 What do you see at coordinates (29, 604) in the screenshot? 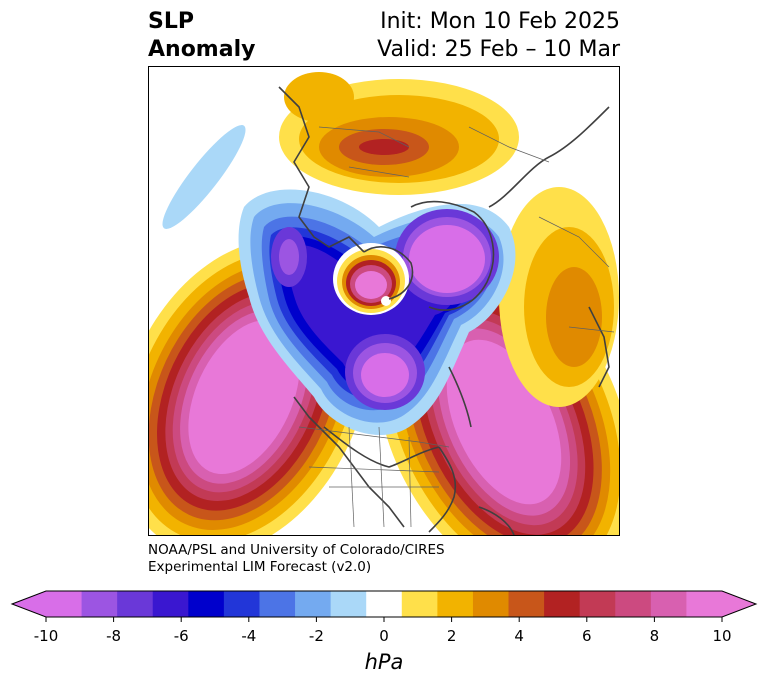
I see `colorbar-extend-low` at bounding box center [29, 604].